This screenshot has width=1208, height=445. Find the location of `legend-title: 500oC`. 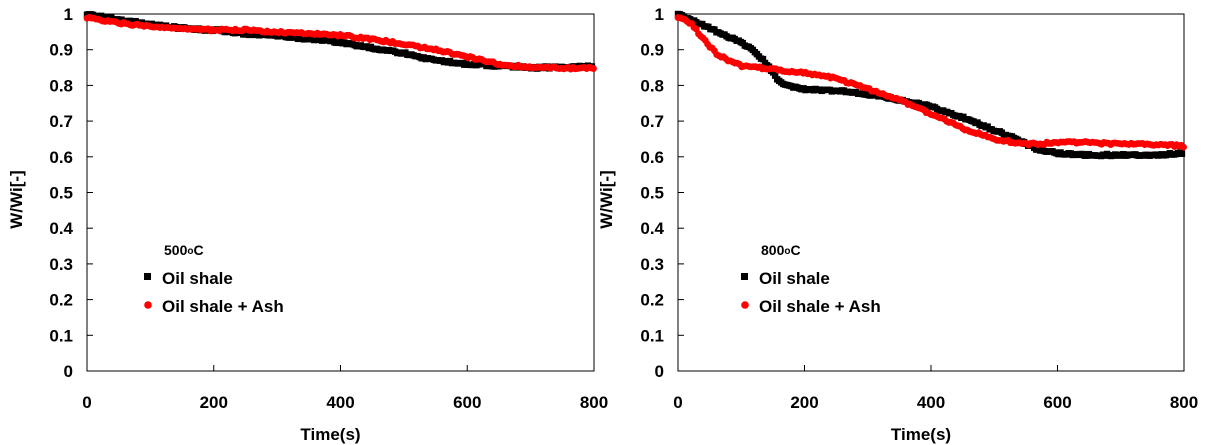

legend-title: 500oC is located at coordinates (184, 250).